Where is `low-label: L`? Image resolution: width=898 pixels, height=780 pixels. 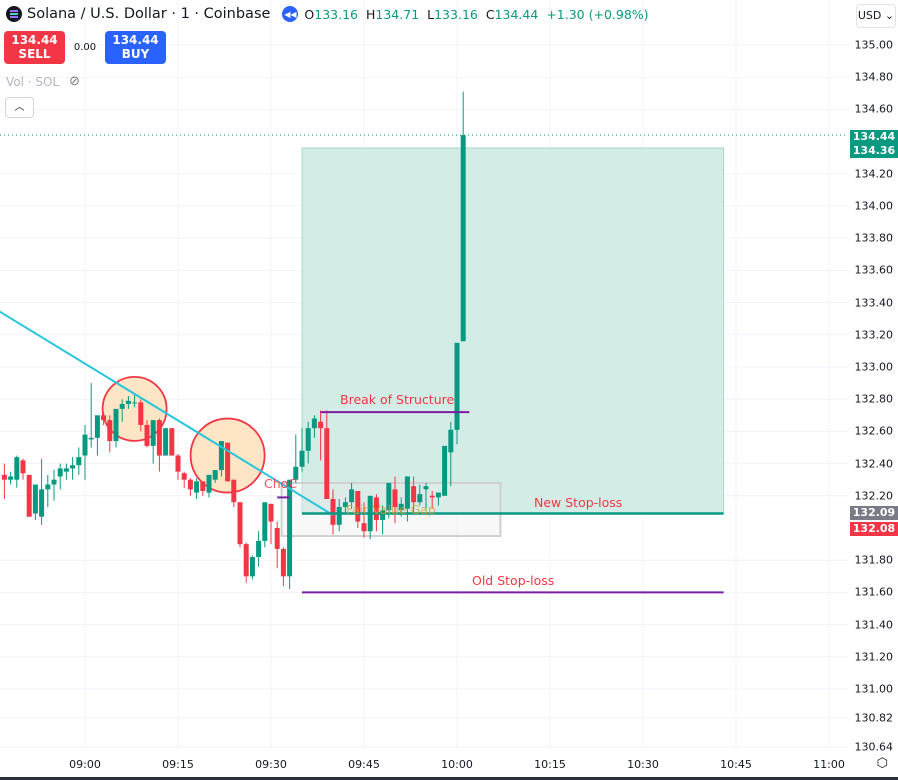 low-label: L is located at coordinates (431, 14).